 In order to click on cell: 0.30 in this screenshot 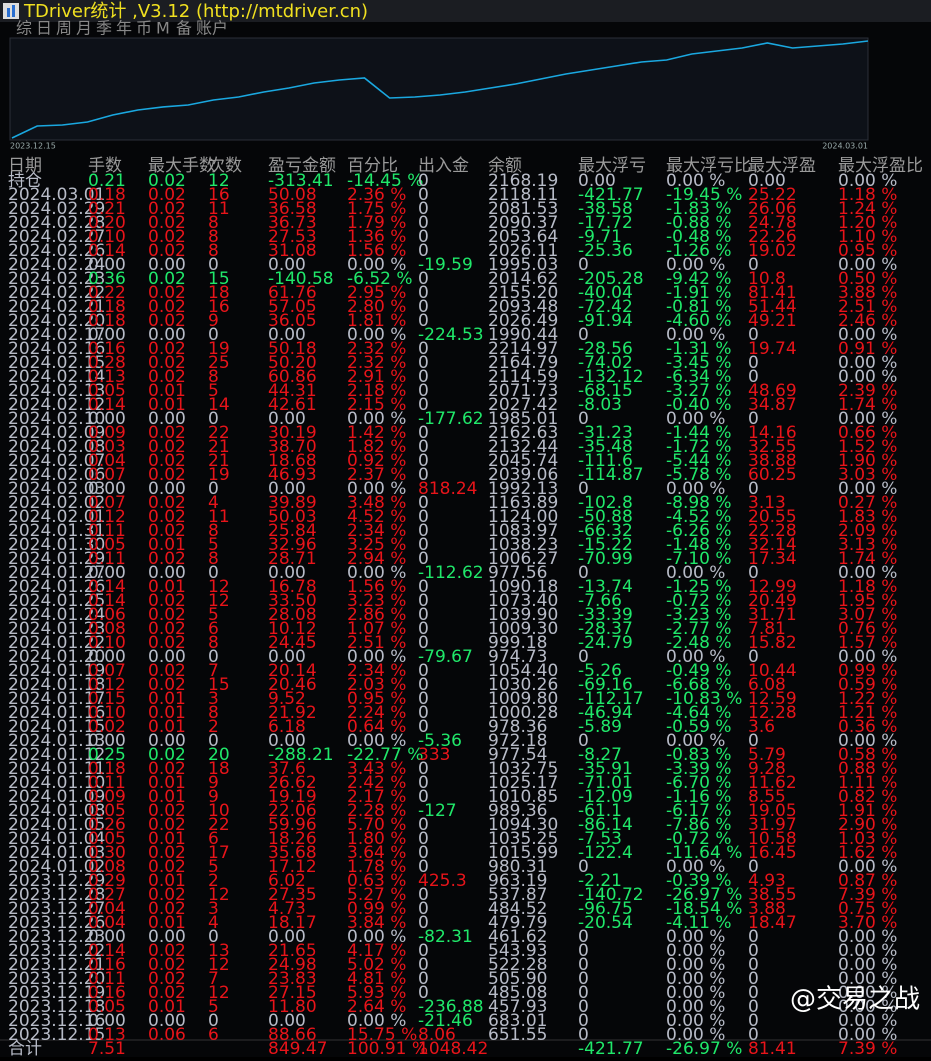, I will do `click(107, 853)`.